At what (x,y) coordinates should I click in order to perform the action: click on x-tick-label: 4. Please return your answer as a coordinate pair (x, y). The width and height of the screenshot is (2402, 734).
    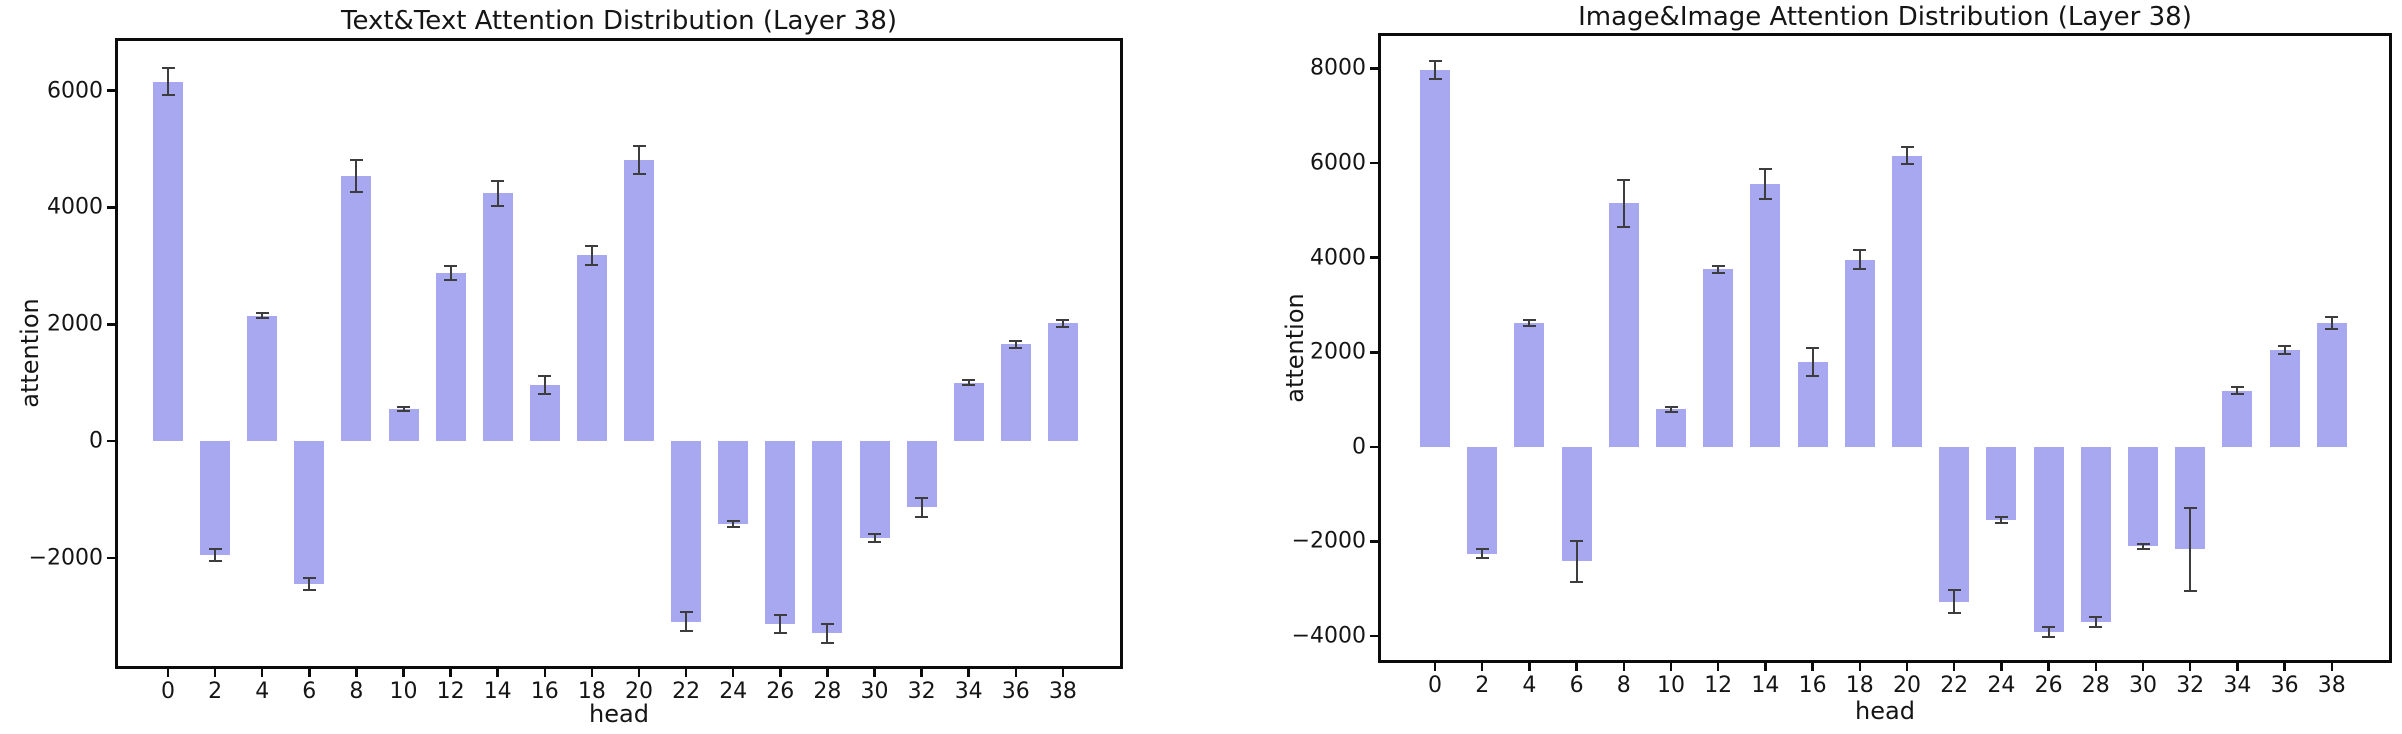
    Looking at the image, I should click on (262, 691).